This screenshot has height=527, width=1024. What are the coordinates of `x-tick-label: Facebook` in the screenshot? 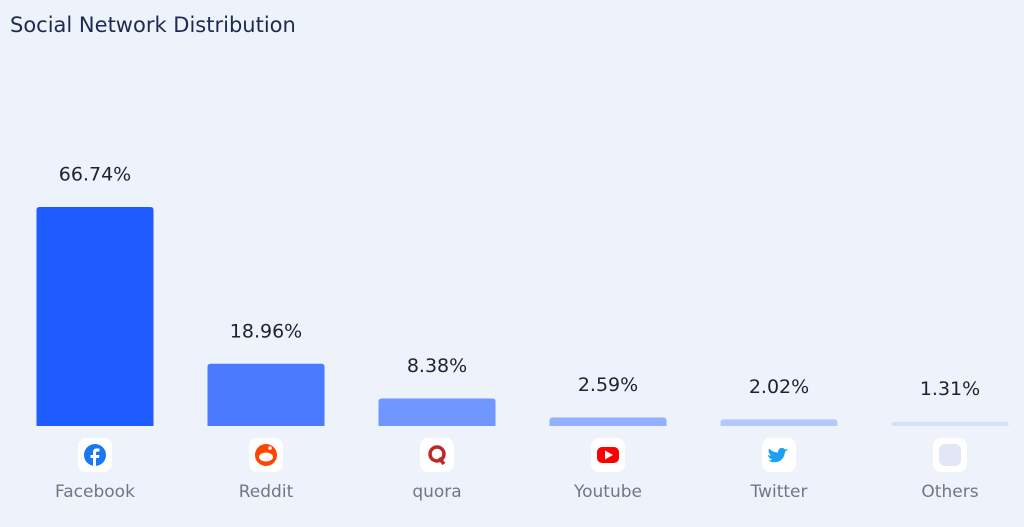 It's located at (95, 492).